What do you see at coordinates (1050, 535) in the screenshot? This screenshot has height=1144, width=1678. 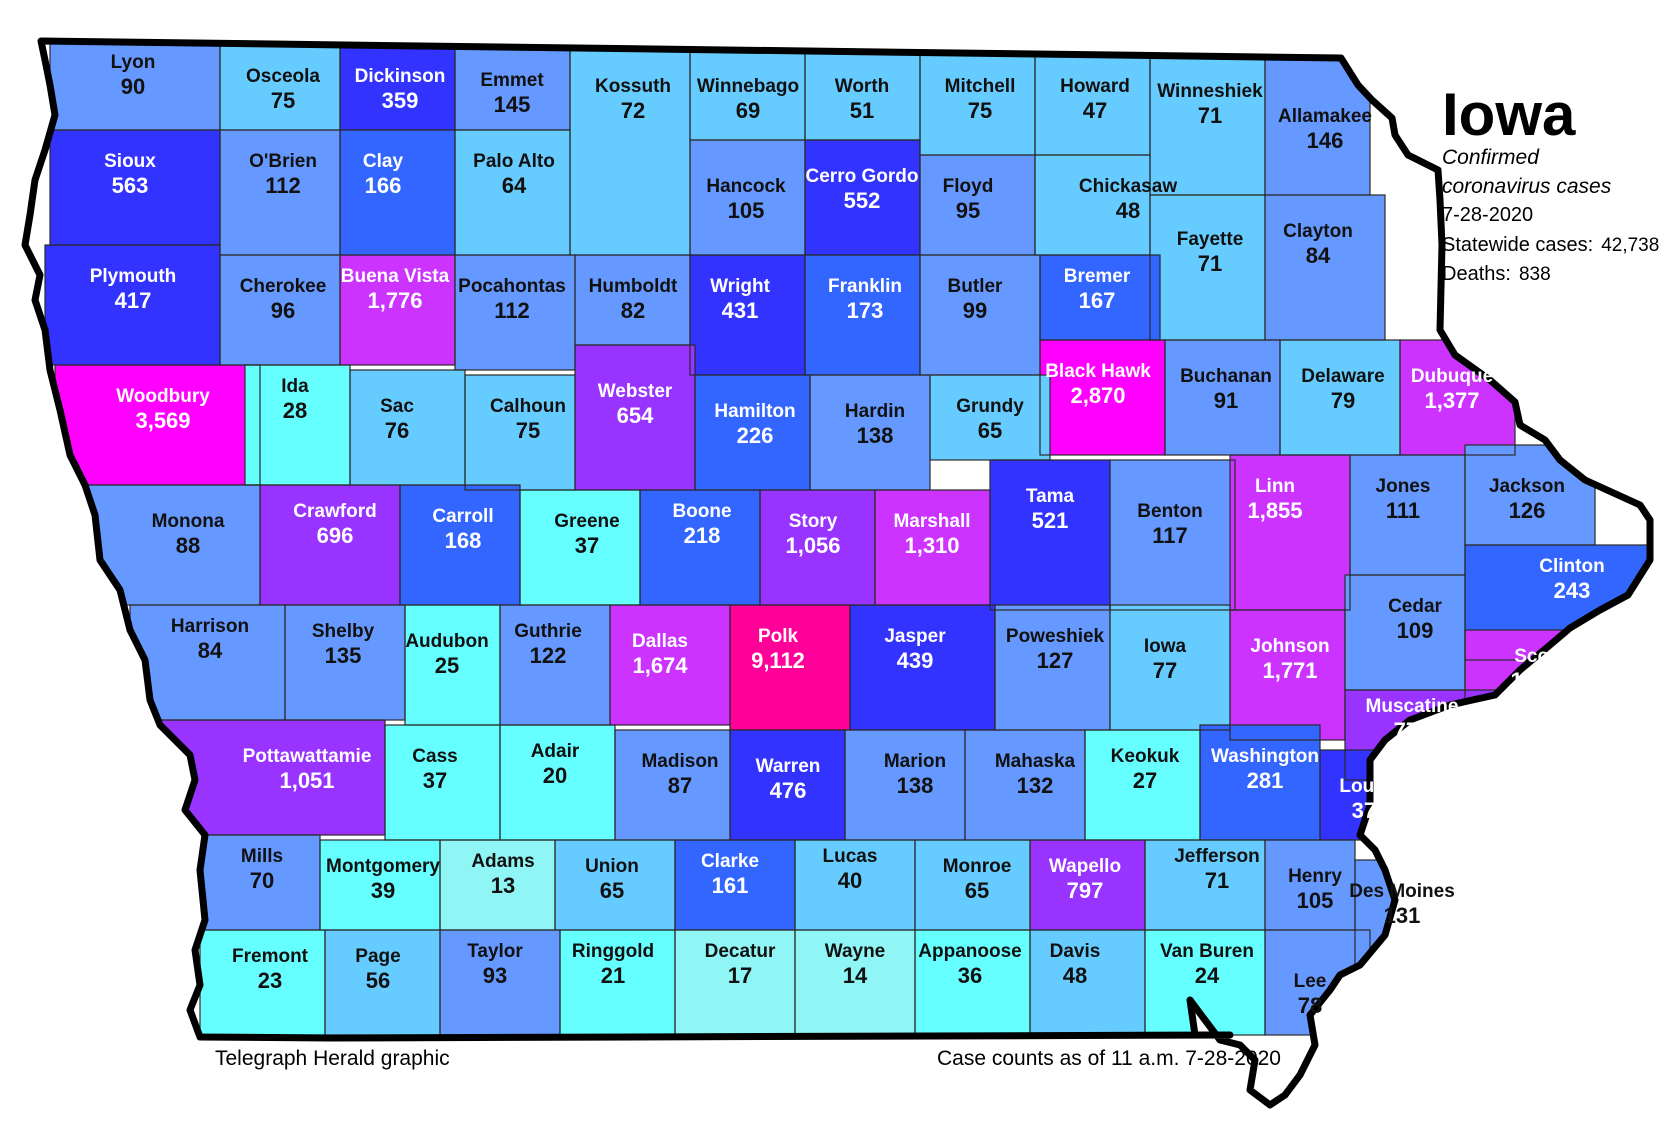 I see `county-tama` at bounding box center [1050, 535].